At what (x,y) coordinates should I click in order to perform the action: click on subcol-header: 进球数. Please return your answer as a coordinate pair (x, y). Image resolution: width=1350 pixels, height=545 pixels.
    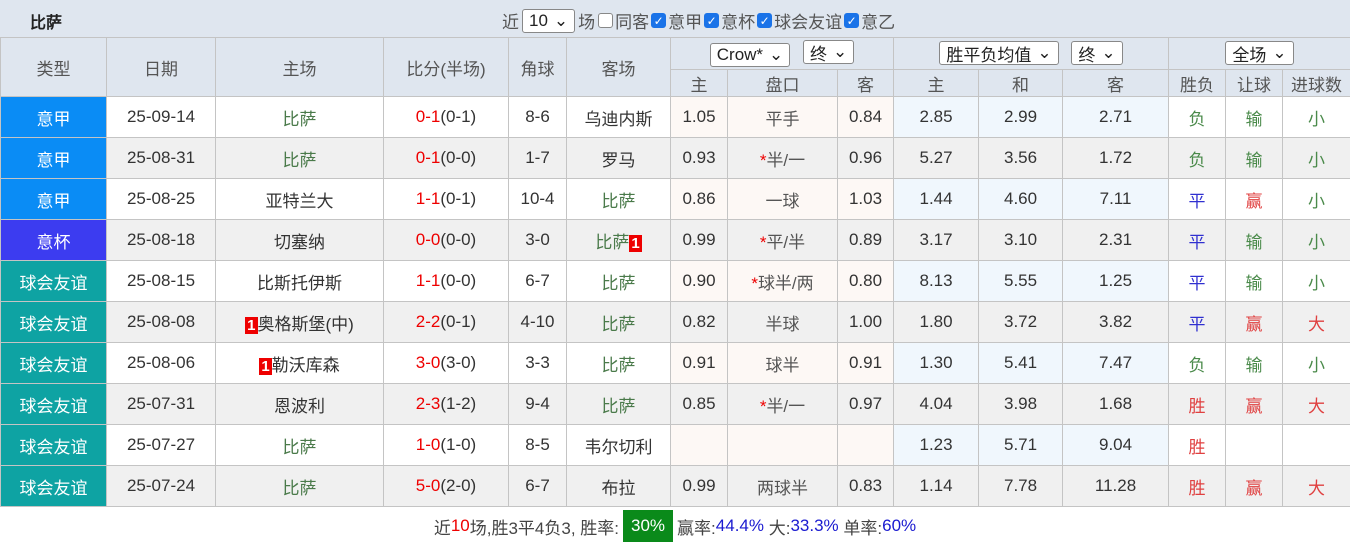
    Looking at the image, I should click on (1316, 83).